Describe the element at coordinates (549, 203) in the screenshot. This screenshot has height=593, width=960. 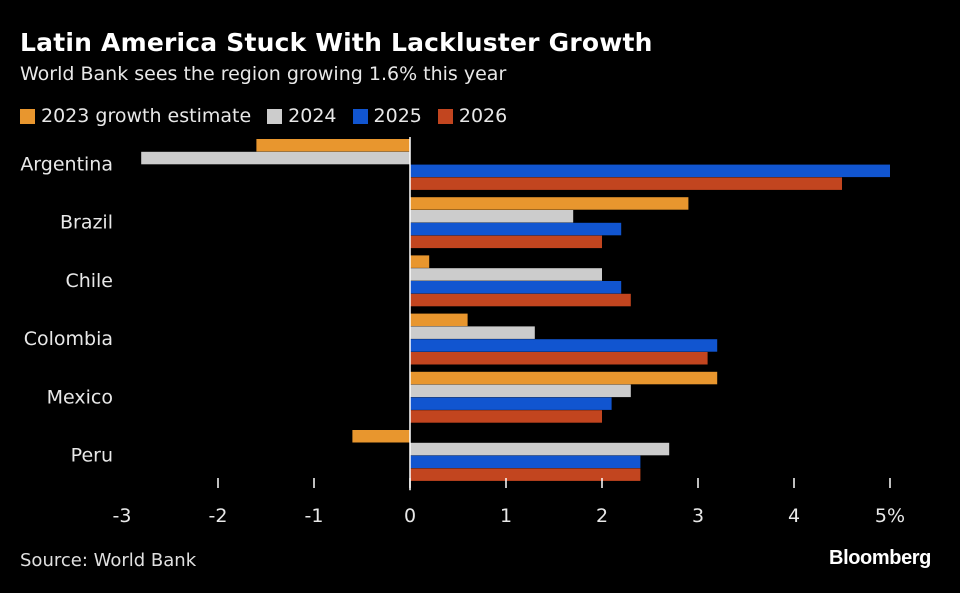
I see `bar-brazil-2023` at that location.